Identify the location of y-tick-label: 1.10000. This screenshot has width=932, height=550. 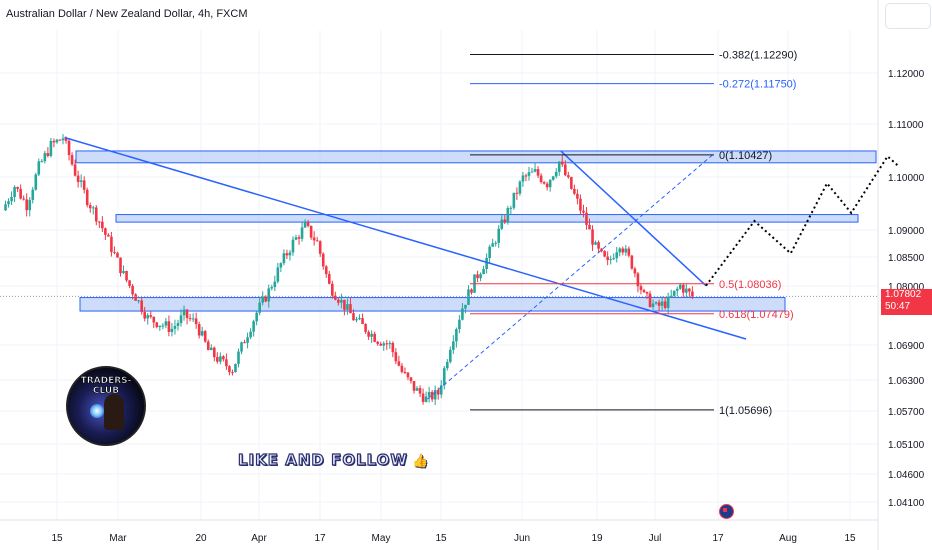
(906, 178).